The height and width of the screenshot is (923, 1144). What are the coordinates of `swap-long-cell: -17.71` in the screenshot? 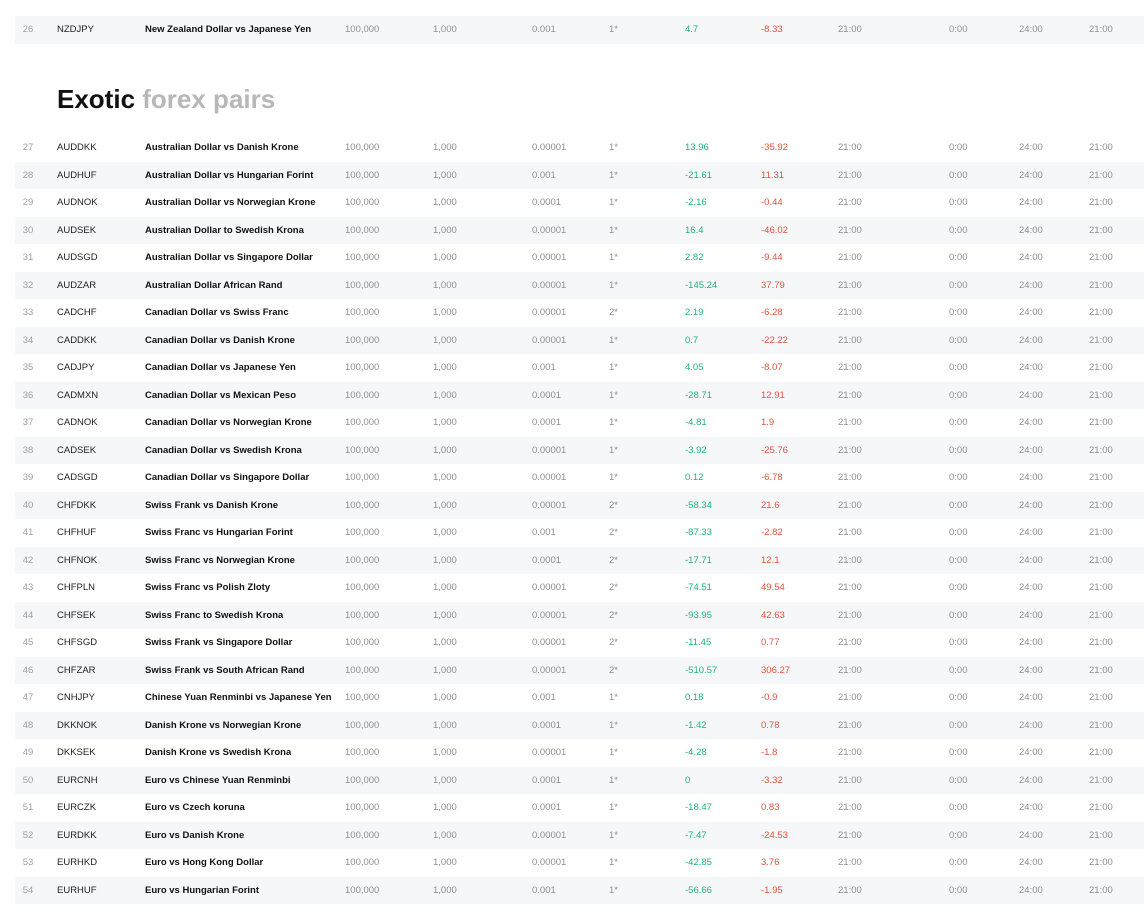 It's located at (698, 560).